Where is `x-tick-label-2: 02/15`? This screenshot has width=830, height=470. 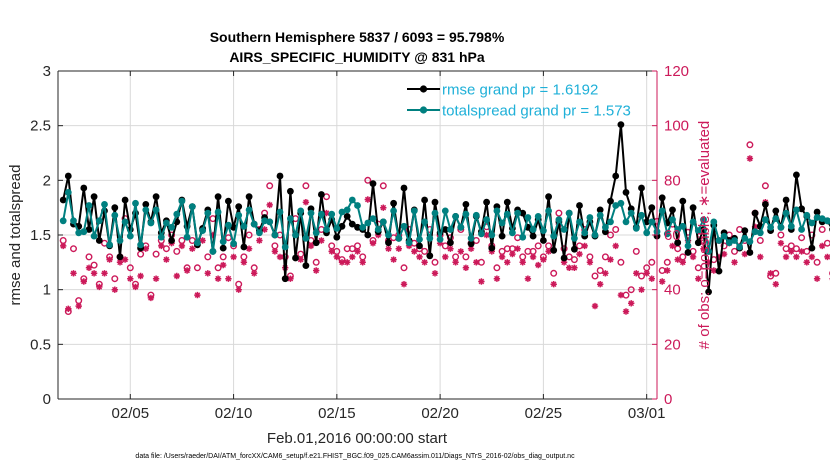
x-tick-label-2: 02/15 is located at coordinates (337, 413).